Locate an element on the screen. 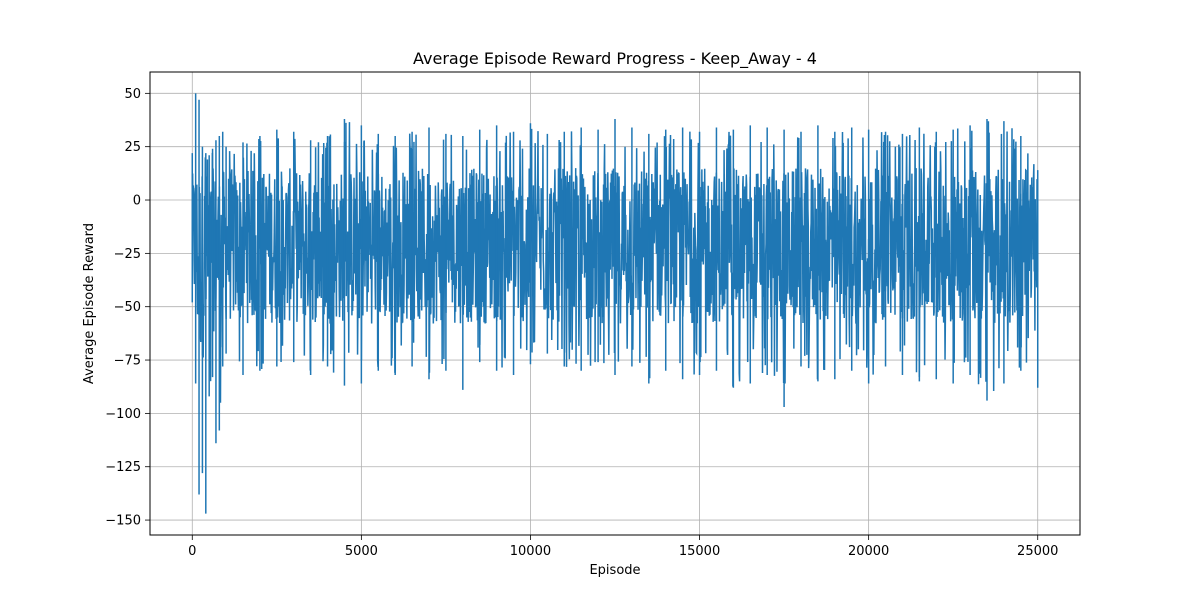 This screenshot has height=600, width=1200. y-tick-label: 50 is located at coordinates (132, 94).